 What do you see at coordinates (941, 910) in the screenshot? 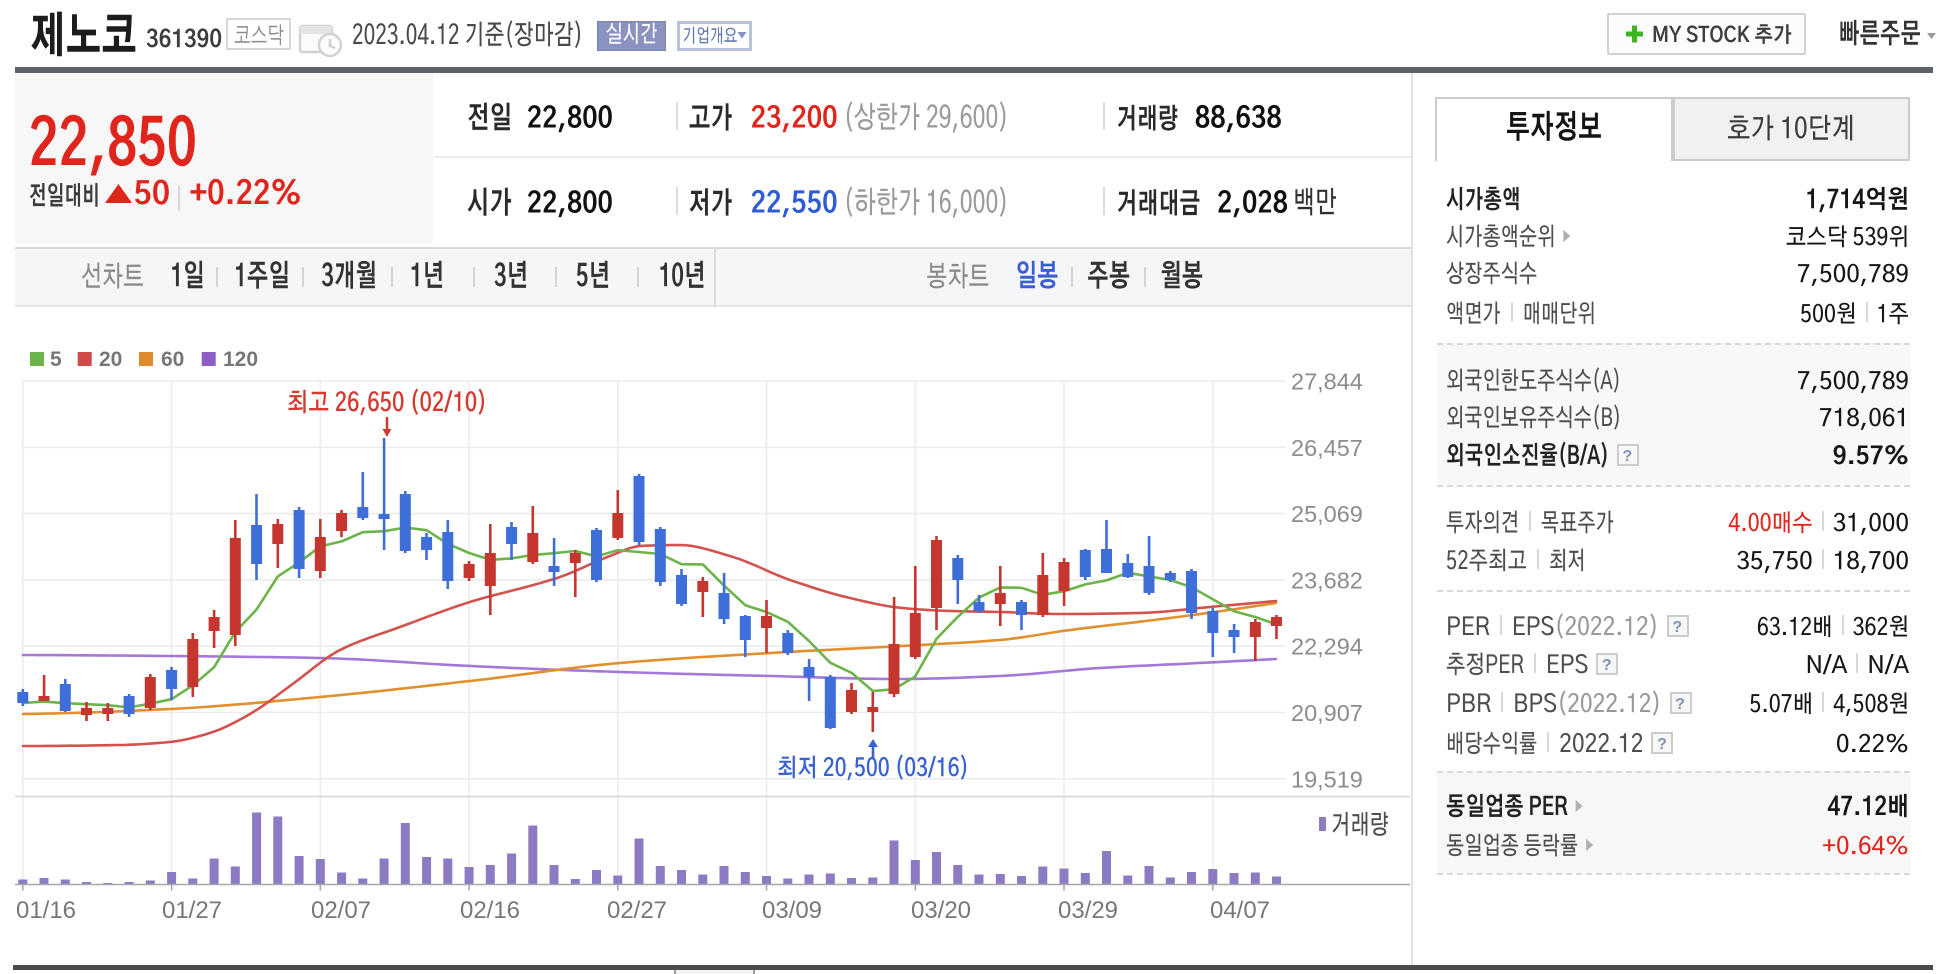
I see `svg-text: 03/20` at bounding box center [941, 910].